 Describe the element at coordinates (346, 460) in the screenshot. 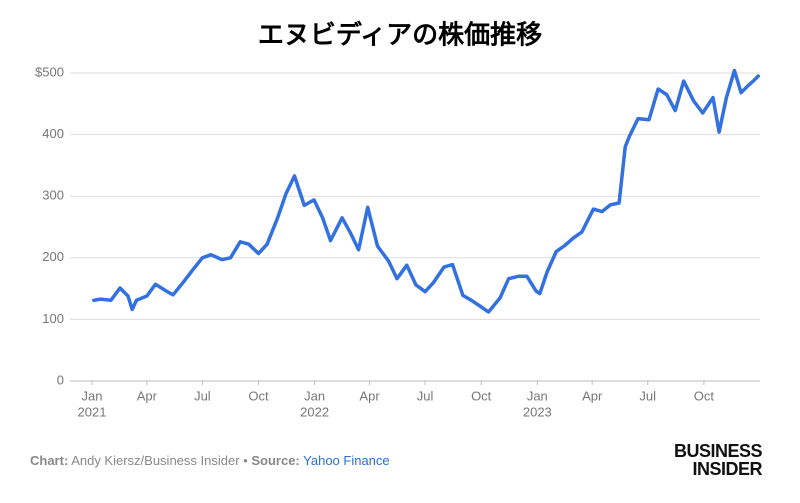

I see `source-link: Yahoo Finance` at that location.